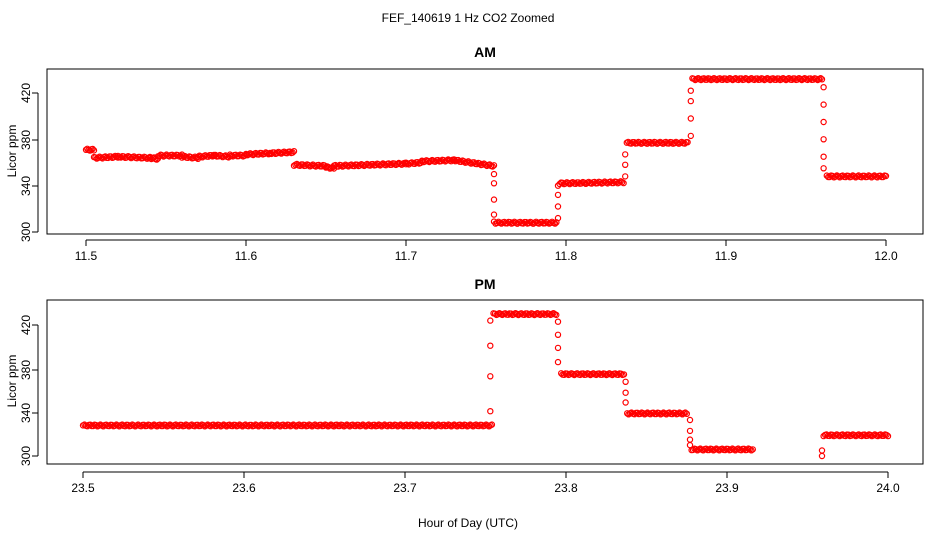  I want to click on x-tick-label: 23.5, so click(83, 488).